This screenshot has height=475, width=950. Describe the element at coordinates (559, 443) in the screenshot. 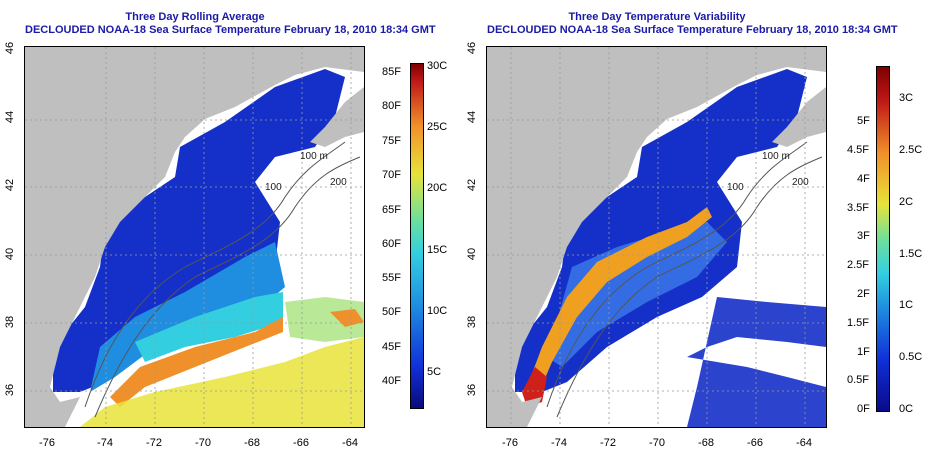

I see `right-lon-74: -74` at that location.